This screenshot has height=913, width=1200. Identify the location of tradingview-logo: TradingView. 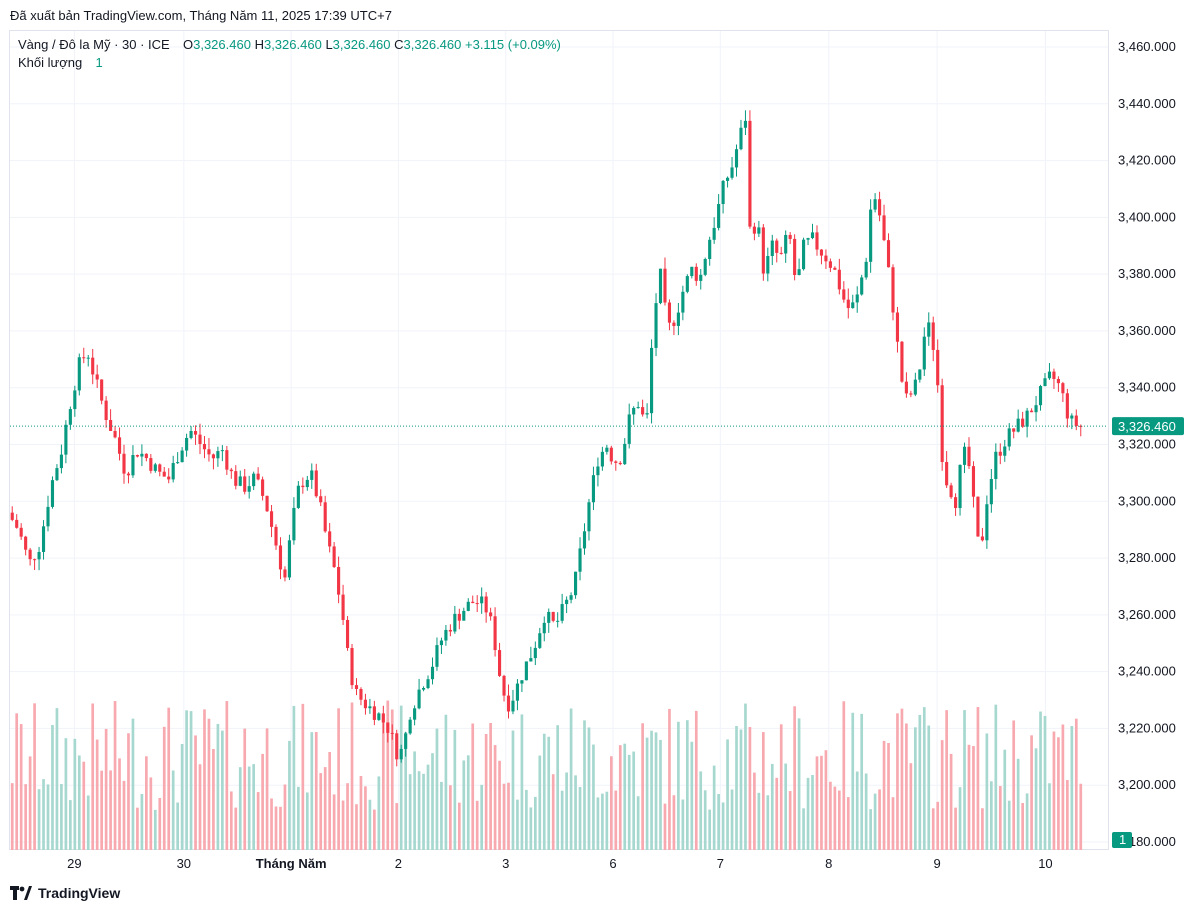
(65, 893).